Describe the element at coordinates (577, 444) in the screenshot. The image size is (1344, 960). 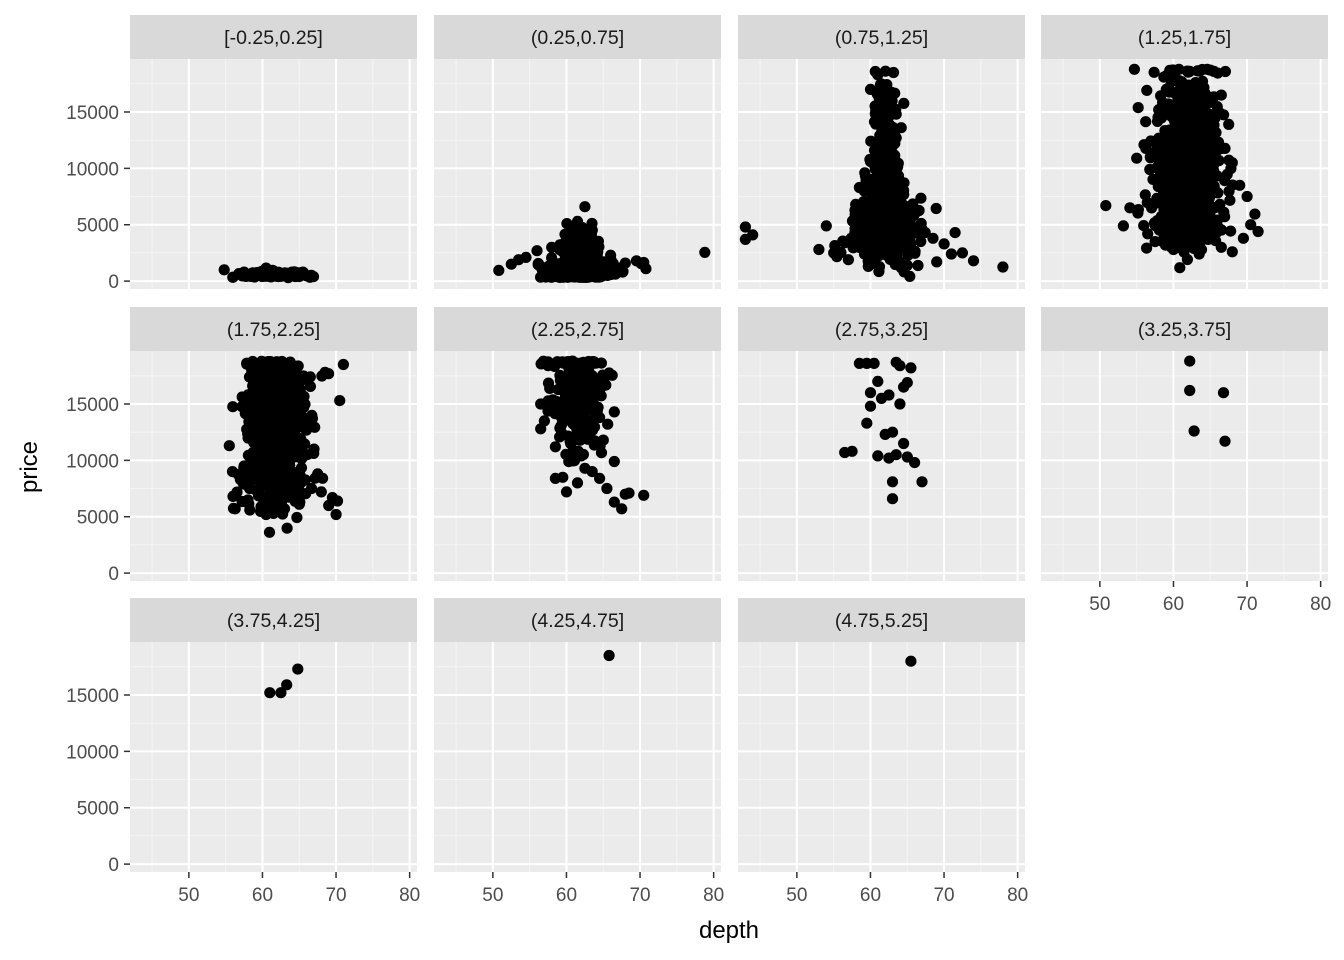
I see `facet-panel: (2.25,2.75]` at that location.